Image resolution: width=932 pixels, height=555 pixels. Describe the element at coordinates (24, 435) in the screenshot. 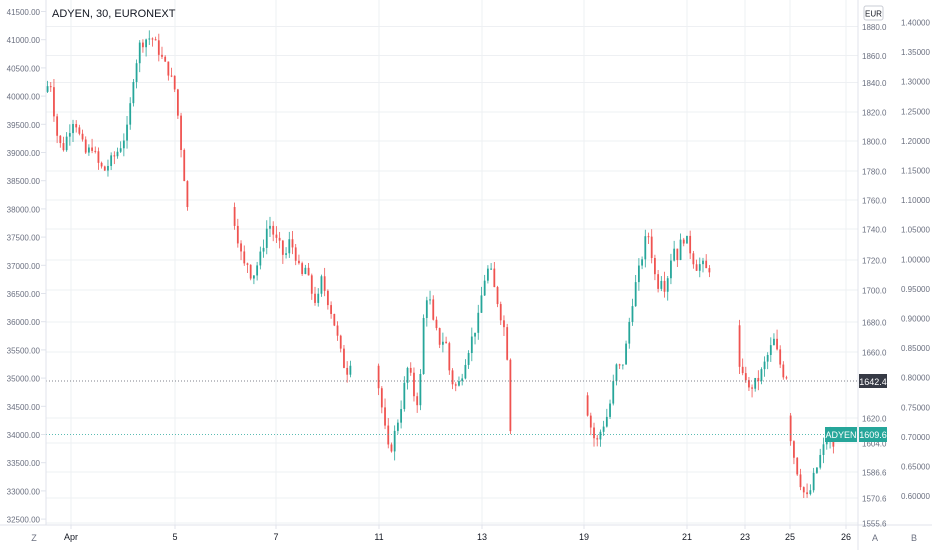

I see `left-axis-label: 34000.00` at that location.